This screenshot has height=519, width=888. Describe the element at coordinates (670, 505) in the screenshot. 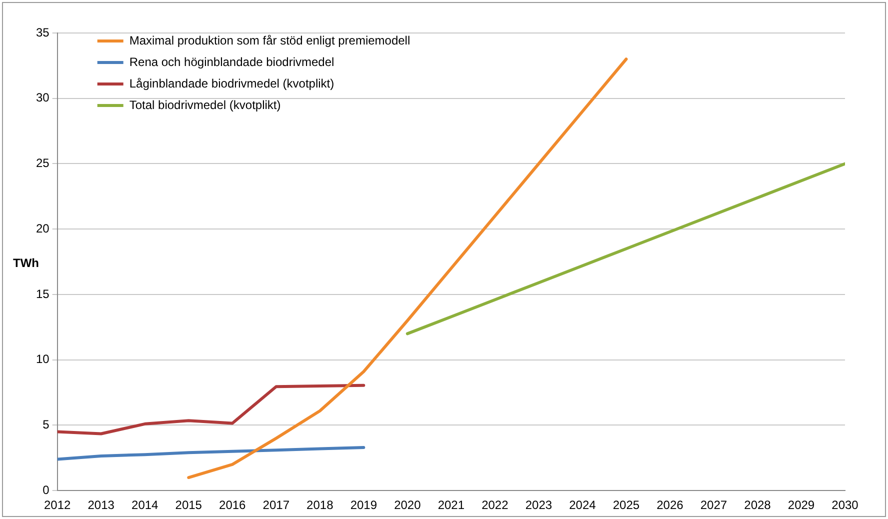

I see `x-tick-label: 2026` at that location.